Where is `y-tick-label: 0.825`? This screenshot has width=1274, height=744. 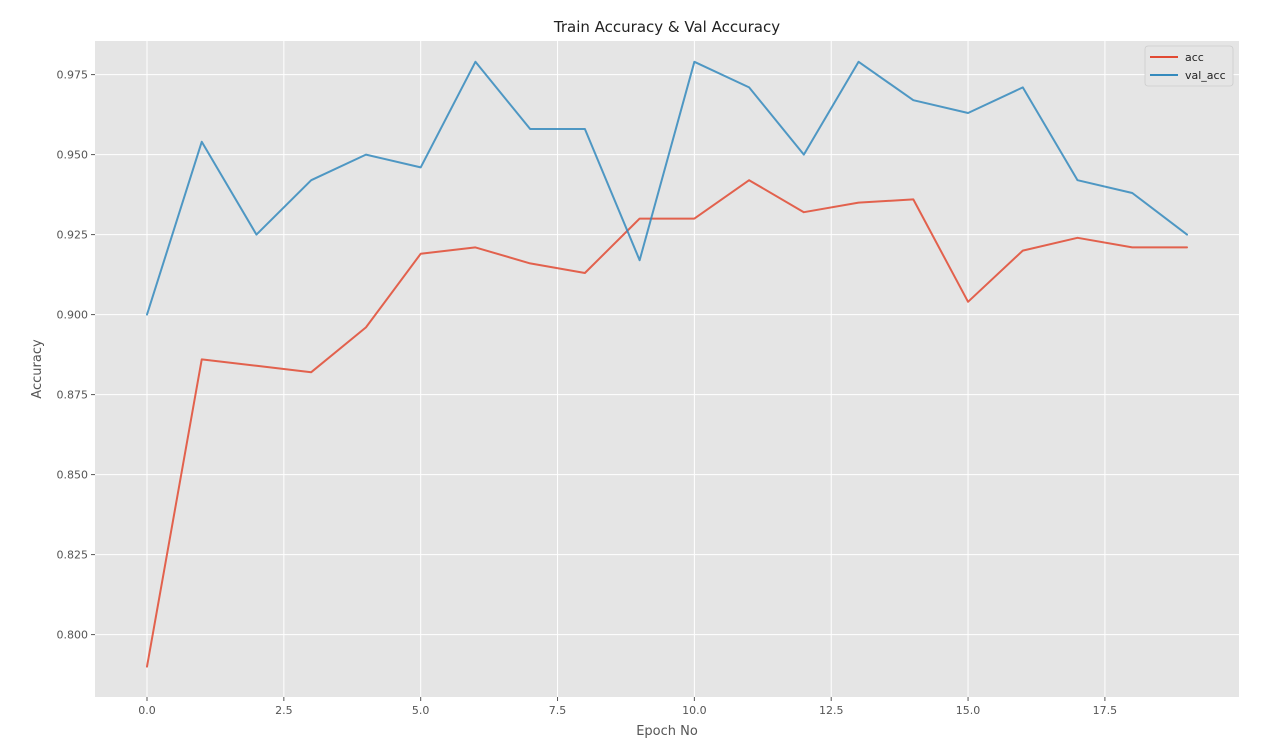
y-tick-label: 0.825 is located at coordinates (73, 555).